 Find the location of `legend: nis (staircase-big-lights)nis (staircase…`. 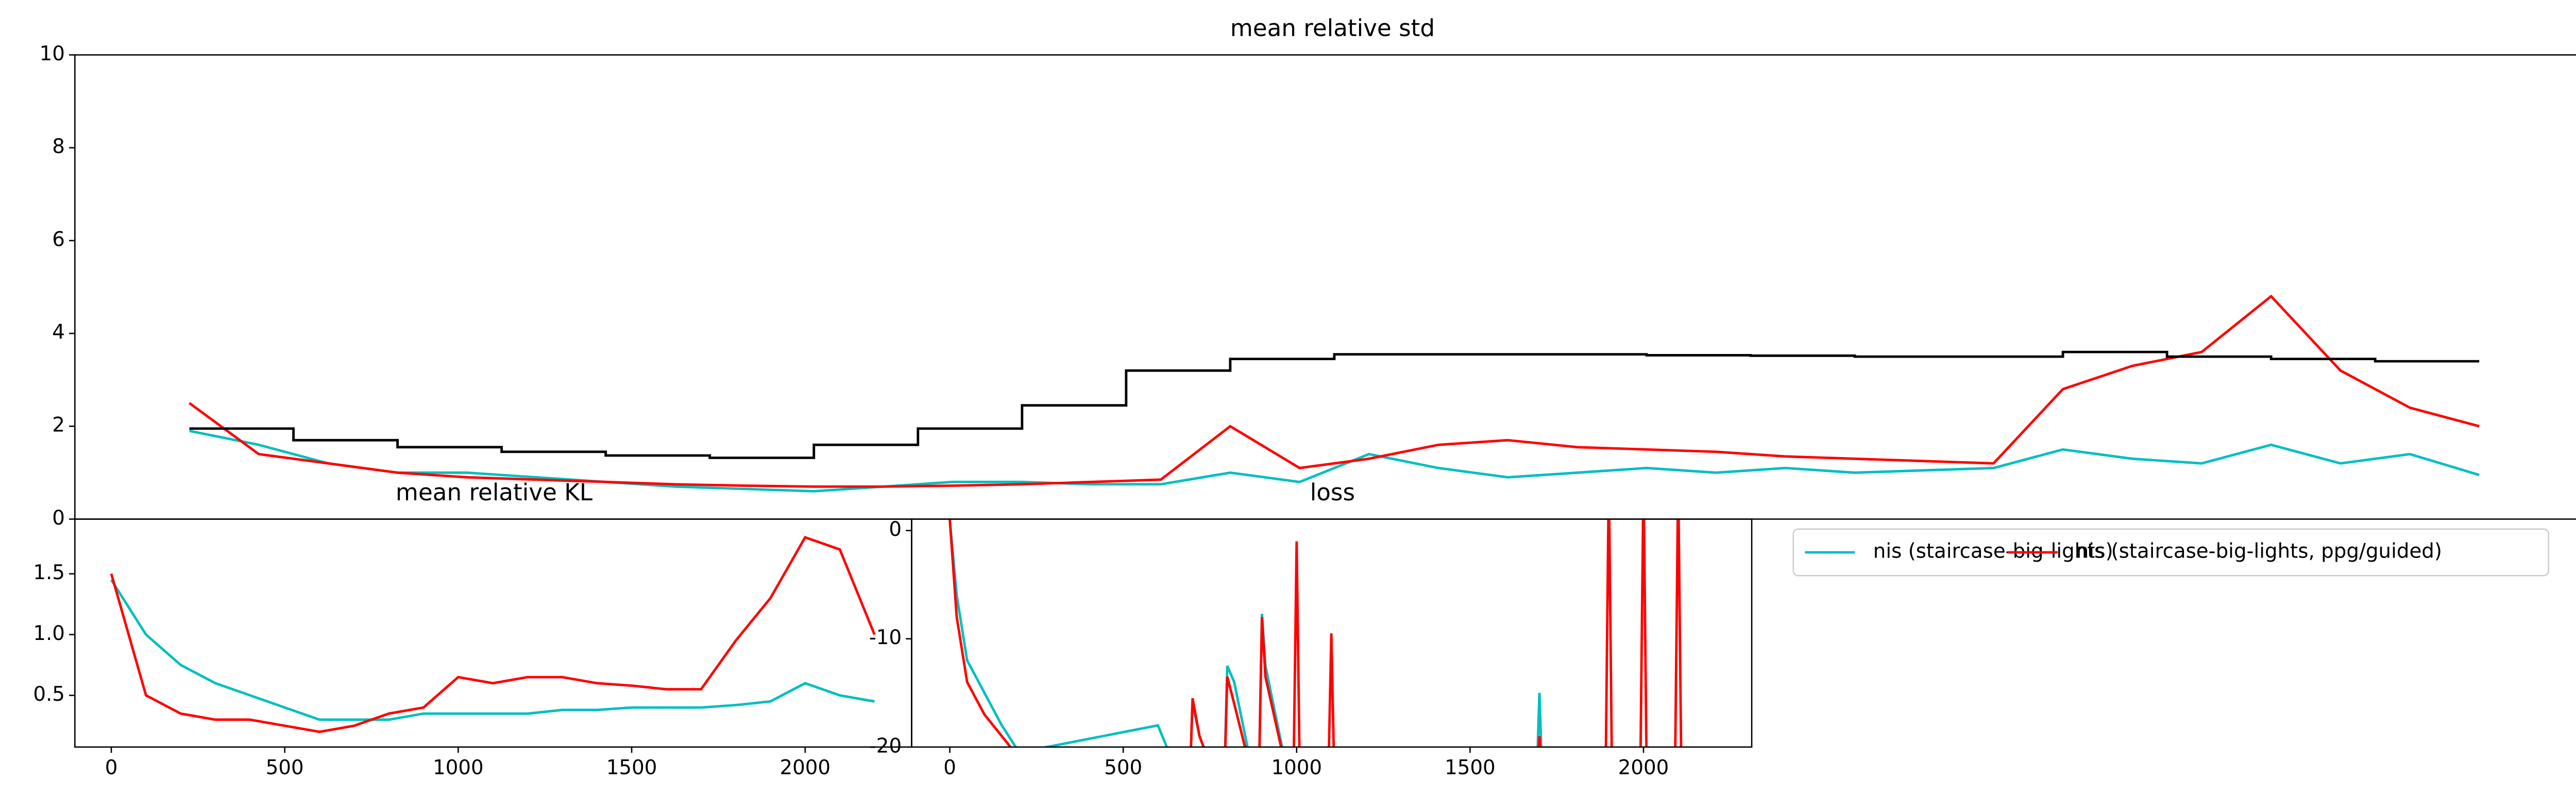

legend: nis (staircase-big-lights)nis (staircase… is located at coordinates (2171, 552).